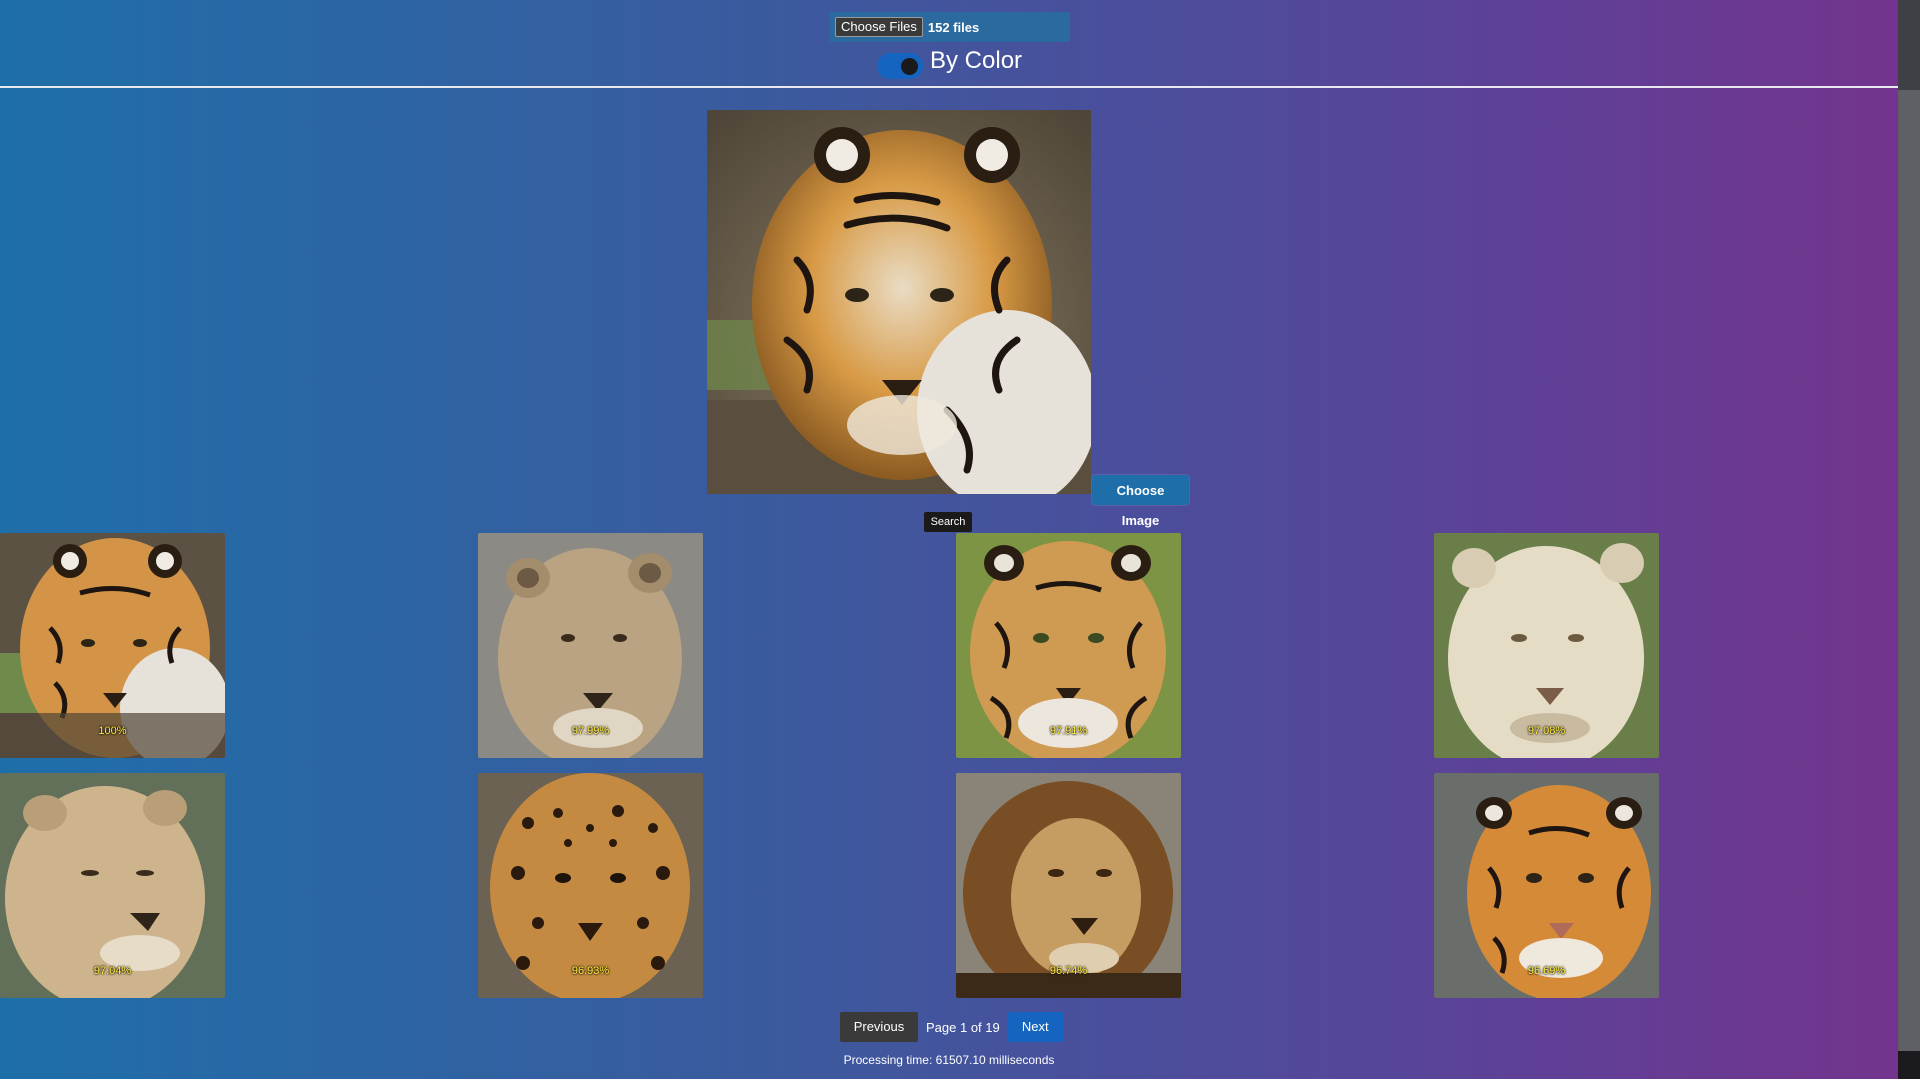  Describe the element at coordinates (953, 27) in the screenshot. I see `file-count: 152 files` at that location.